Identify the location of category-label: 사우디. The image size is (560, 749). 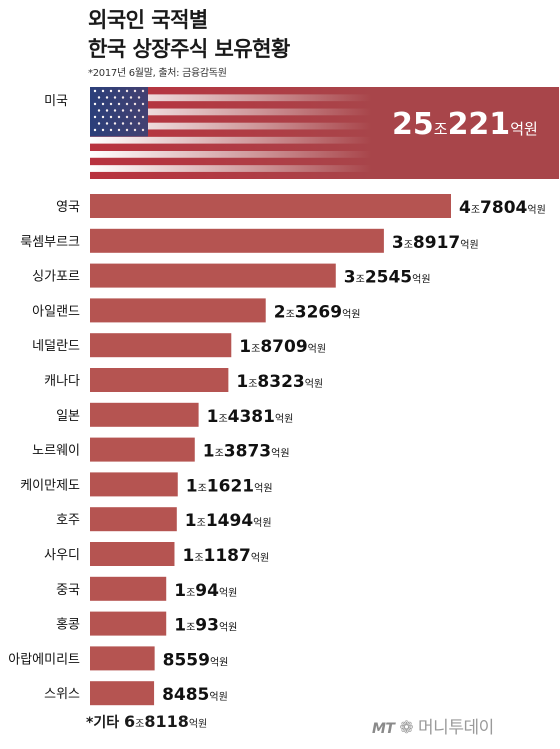
(62, 555).